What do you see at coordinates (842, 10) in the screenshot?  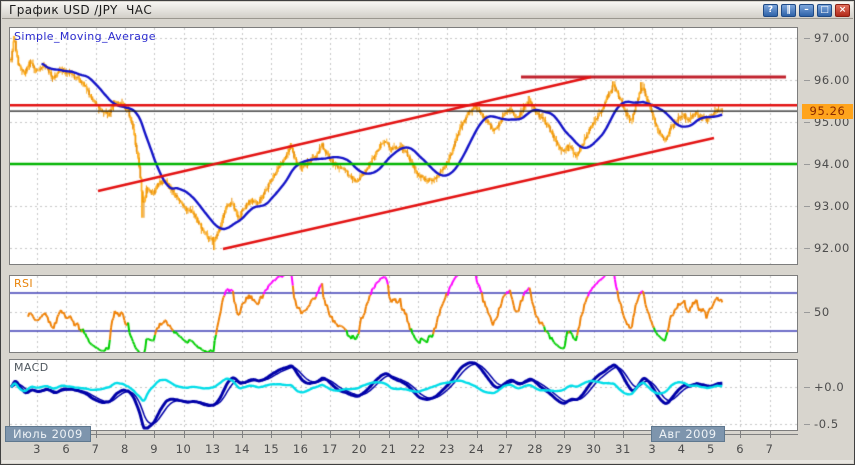 I see `close-button: ×` at bounding box center [842, 10].